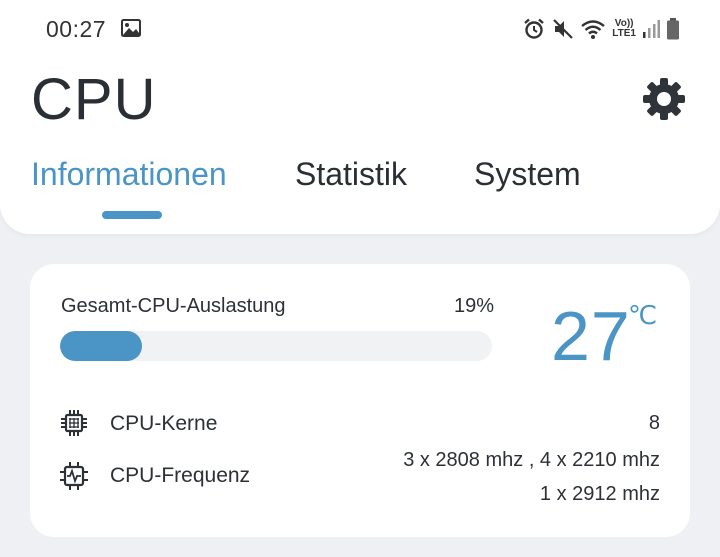  Describe the element at coordinates (360, 30) in the screenshot. I see `status-bar: 00:27` at that location.